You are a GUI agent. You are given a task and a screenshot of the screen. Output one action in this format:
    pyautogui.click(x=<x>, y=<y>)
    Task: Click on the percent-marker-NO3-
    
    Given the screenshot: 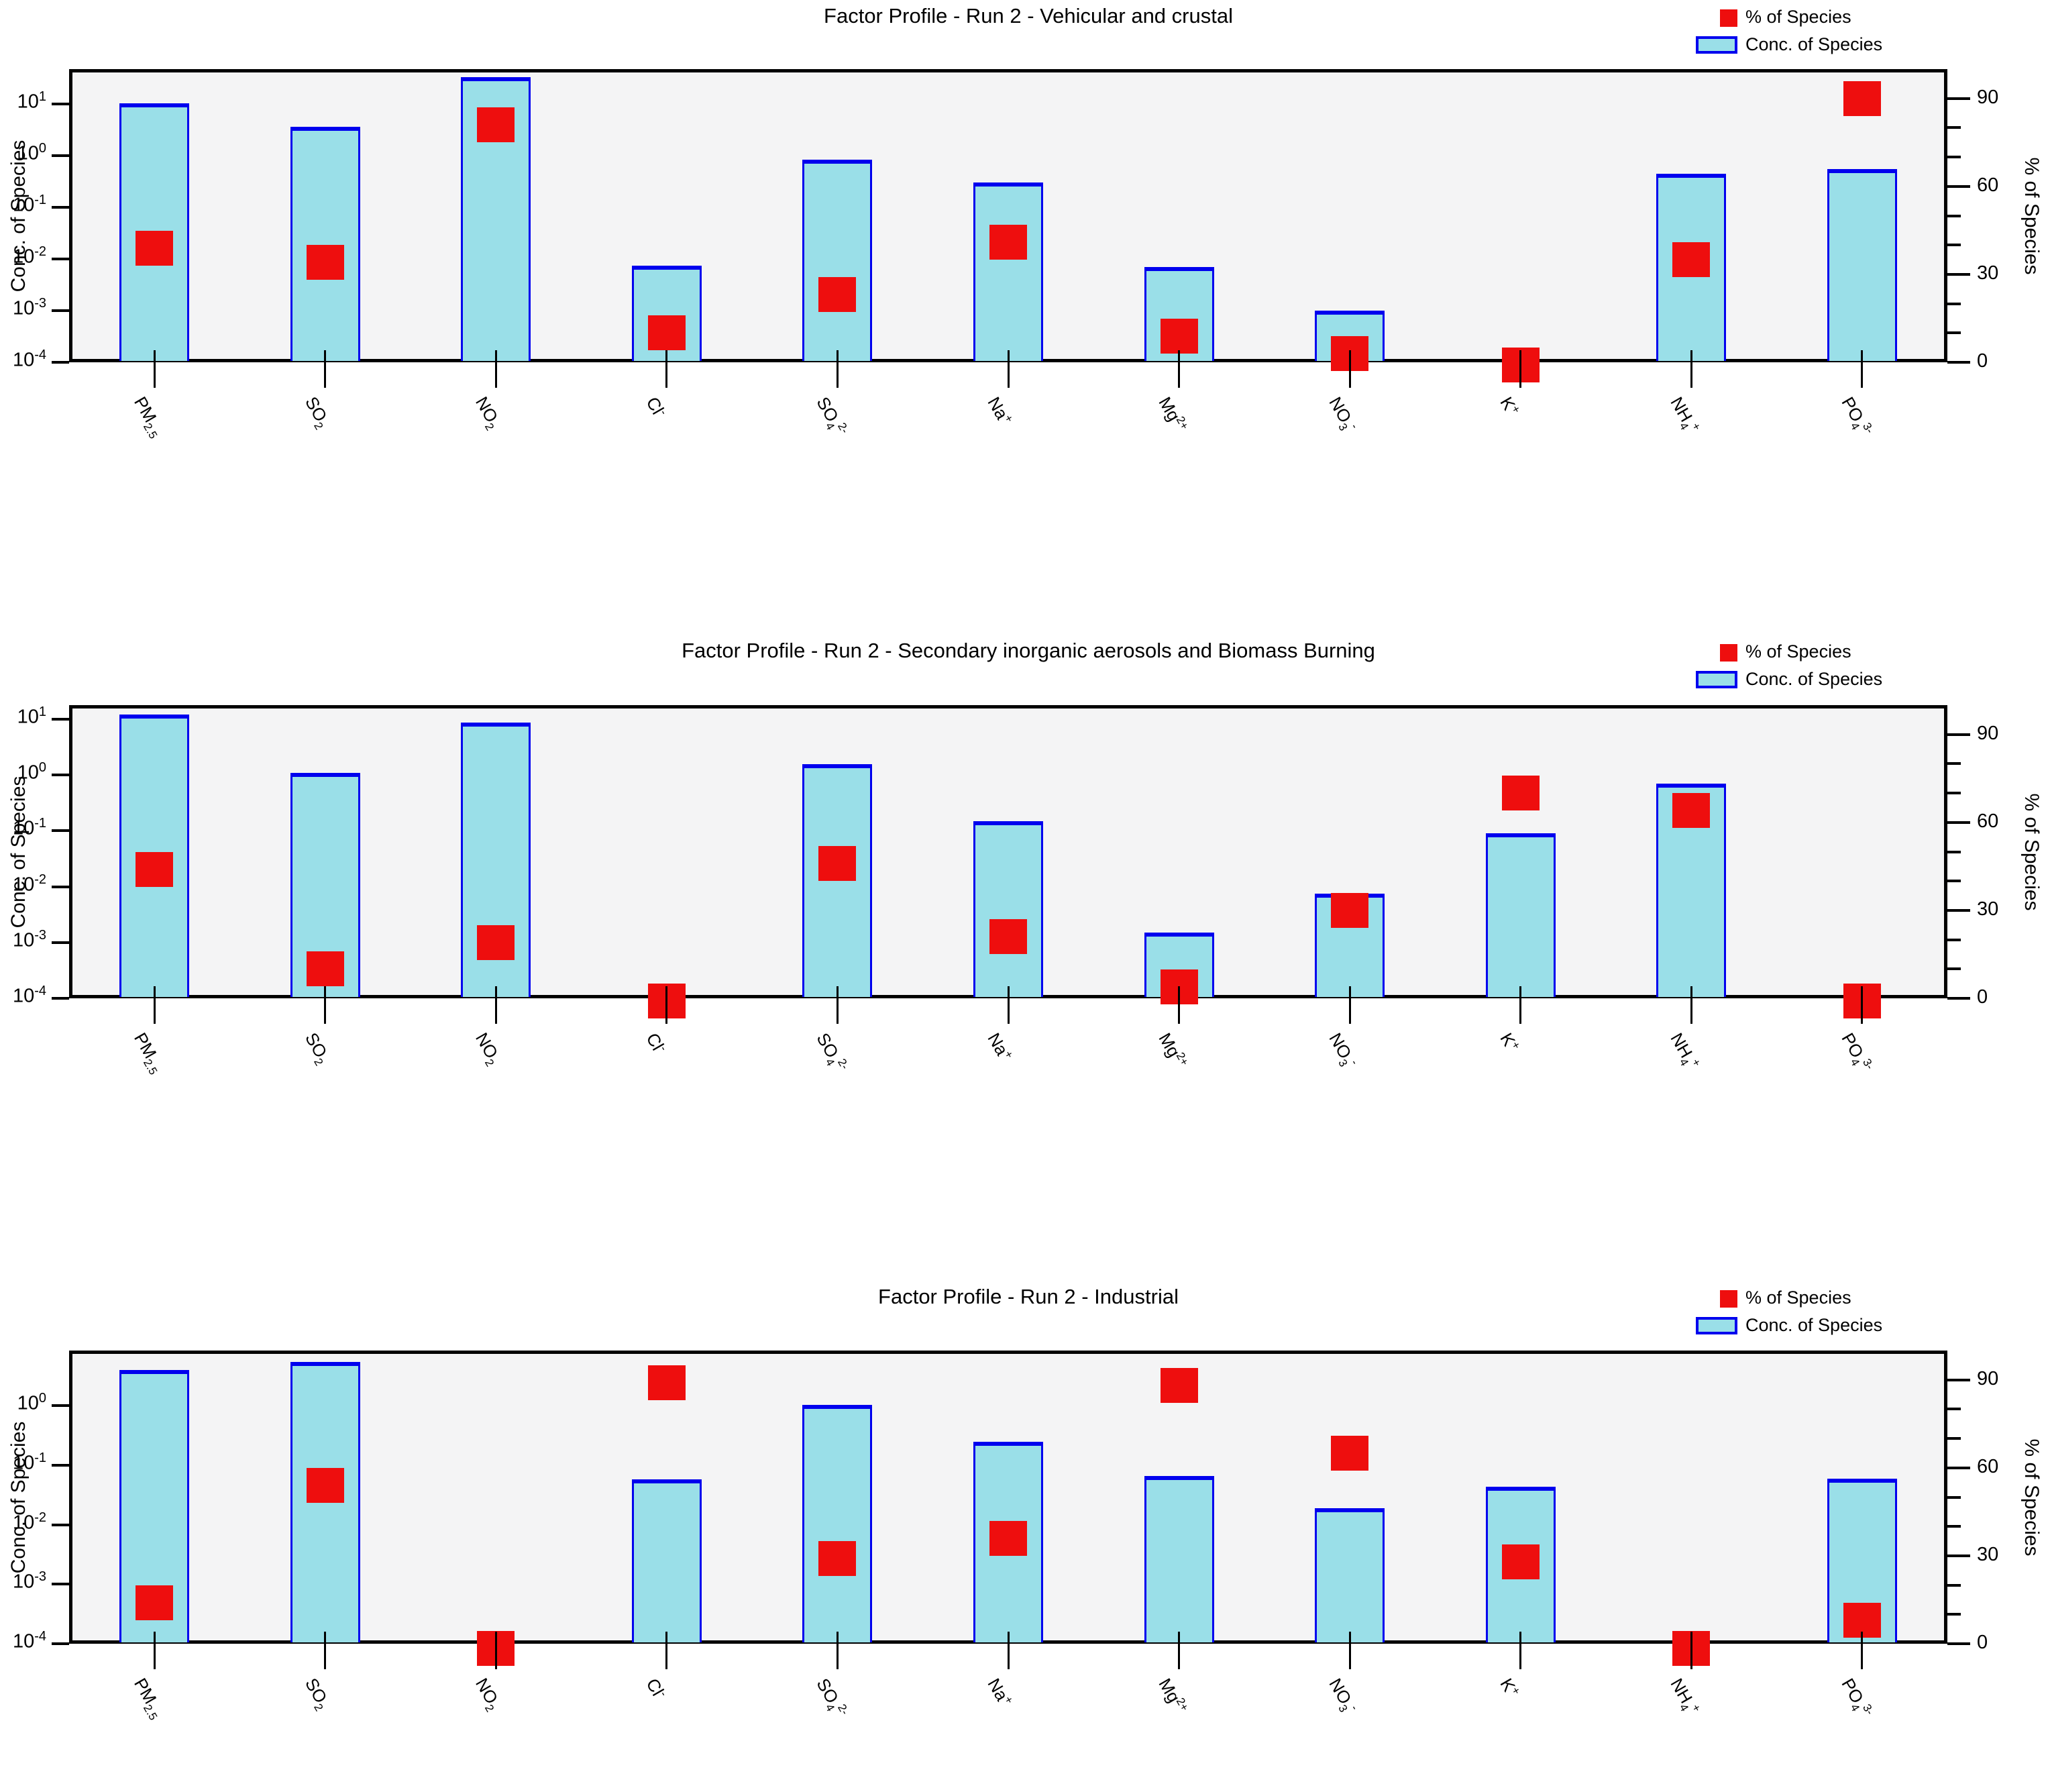 What is the action you would take?
    pyautogui.click(x=1350, y=910)
    